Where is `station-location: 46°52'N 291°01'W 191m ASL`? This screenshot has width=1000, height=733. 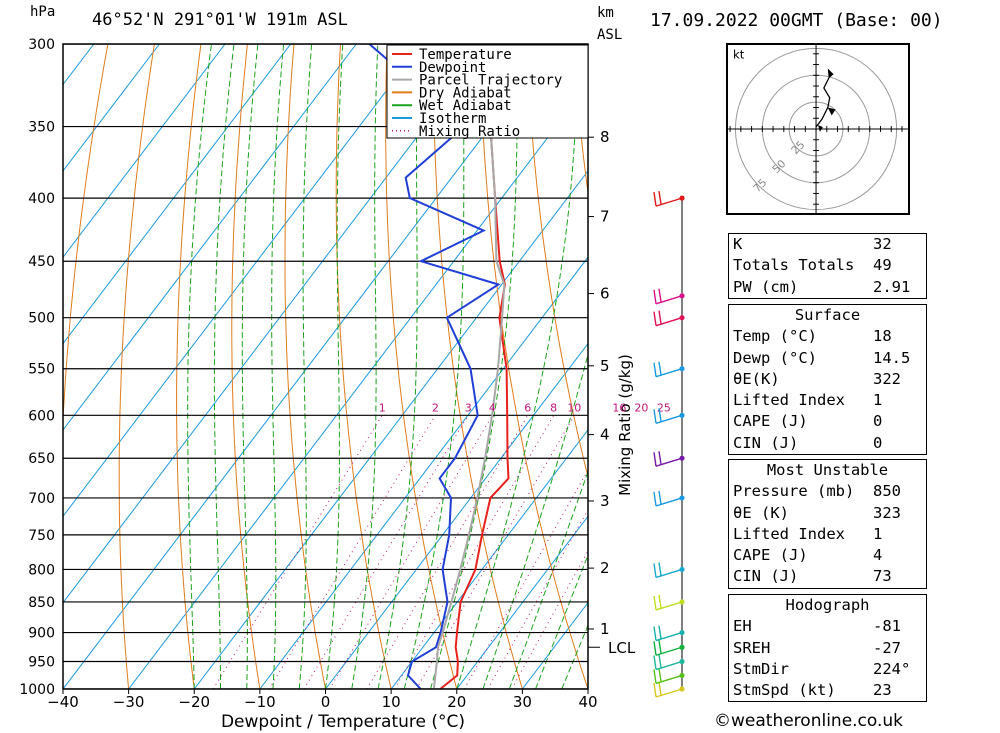 station-location: 46°52'N 291°01'W 191m ASL is located at coordinates (220, 20).